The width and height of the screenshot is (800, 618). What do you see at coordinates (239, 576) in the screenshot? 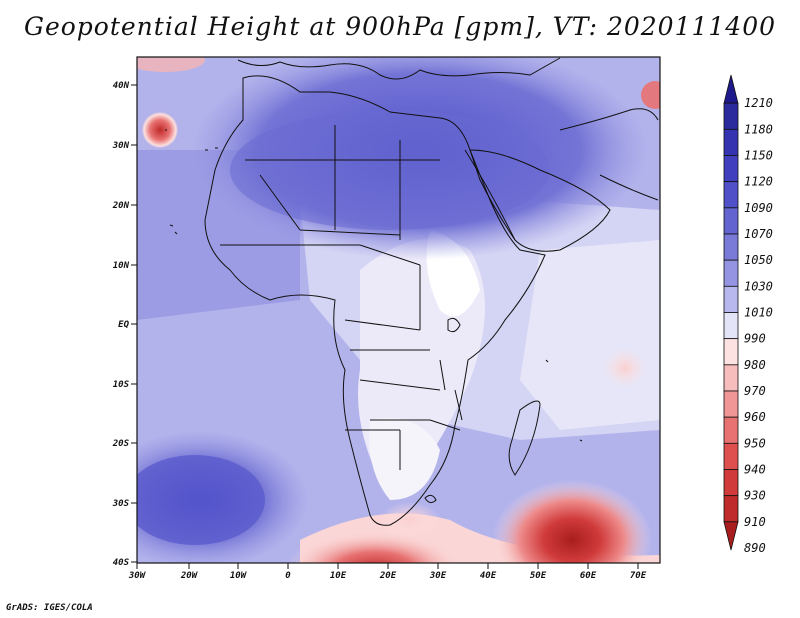
I see `lon-label: 10W` at bounding box center [239, 576].